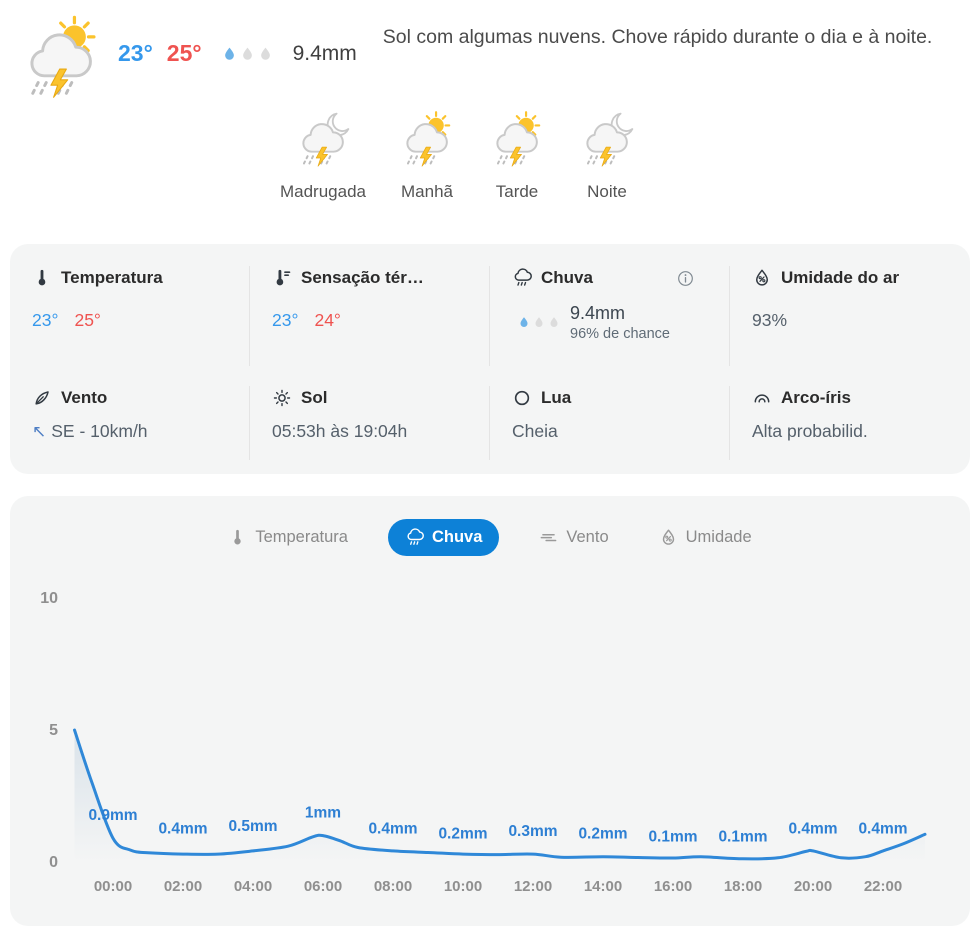  I want to click on thermometer-feel-icon, so click(282, 278).